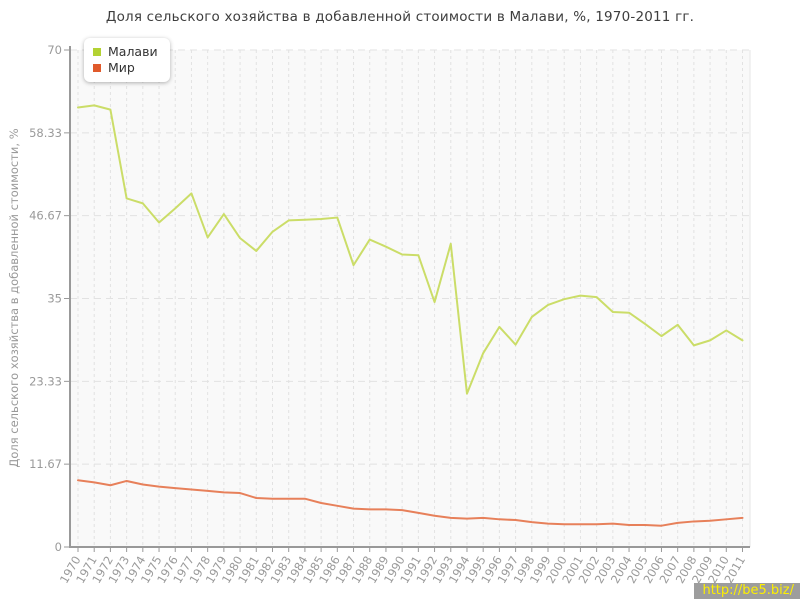  Describe the element at coordinates (45, 216) in the screenshot. I see `y-tick-label: 46.67` at that location.